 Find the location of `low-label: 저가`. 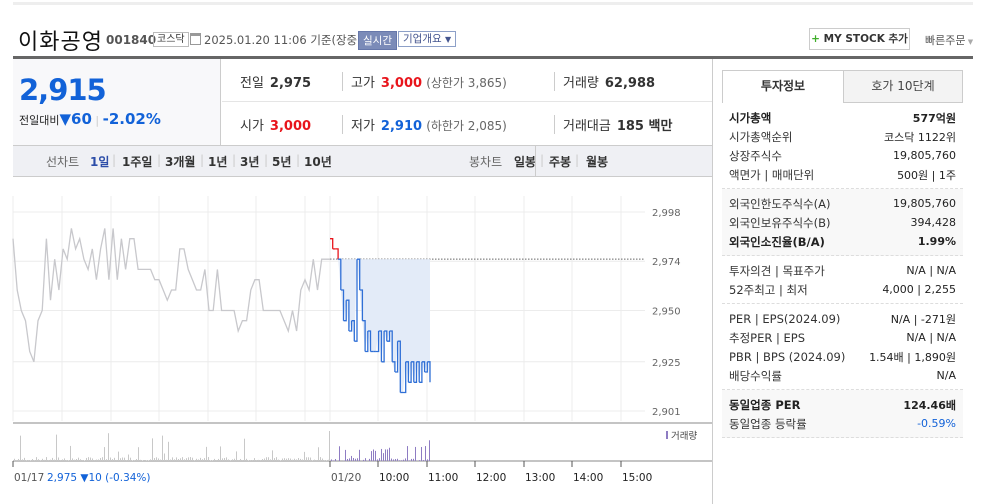

low-label: 저가 is located at coordinates (363, 126).